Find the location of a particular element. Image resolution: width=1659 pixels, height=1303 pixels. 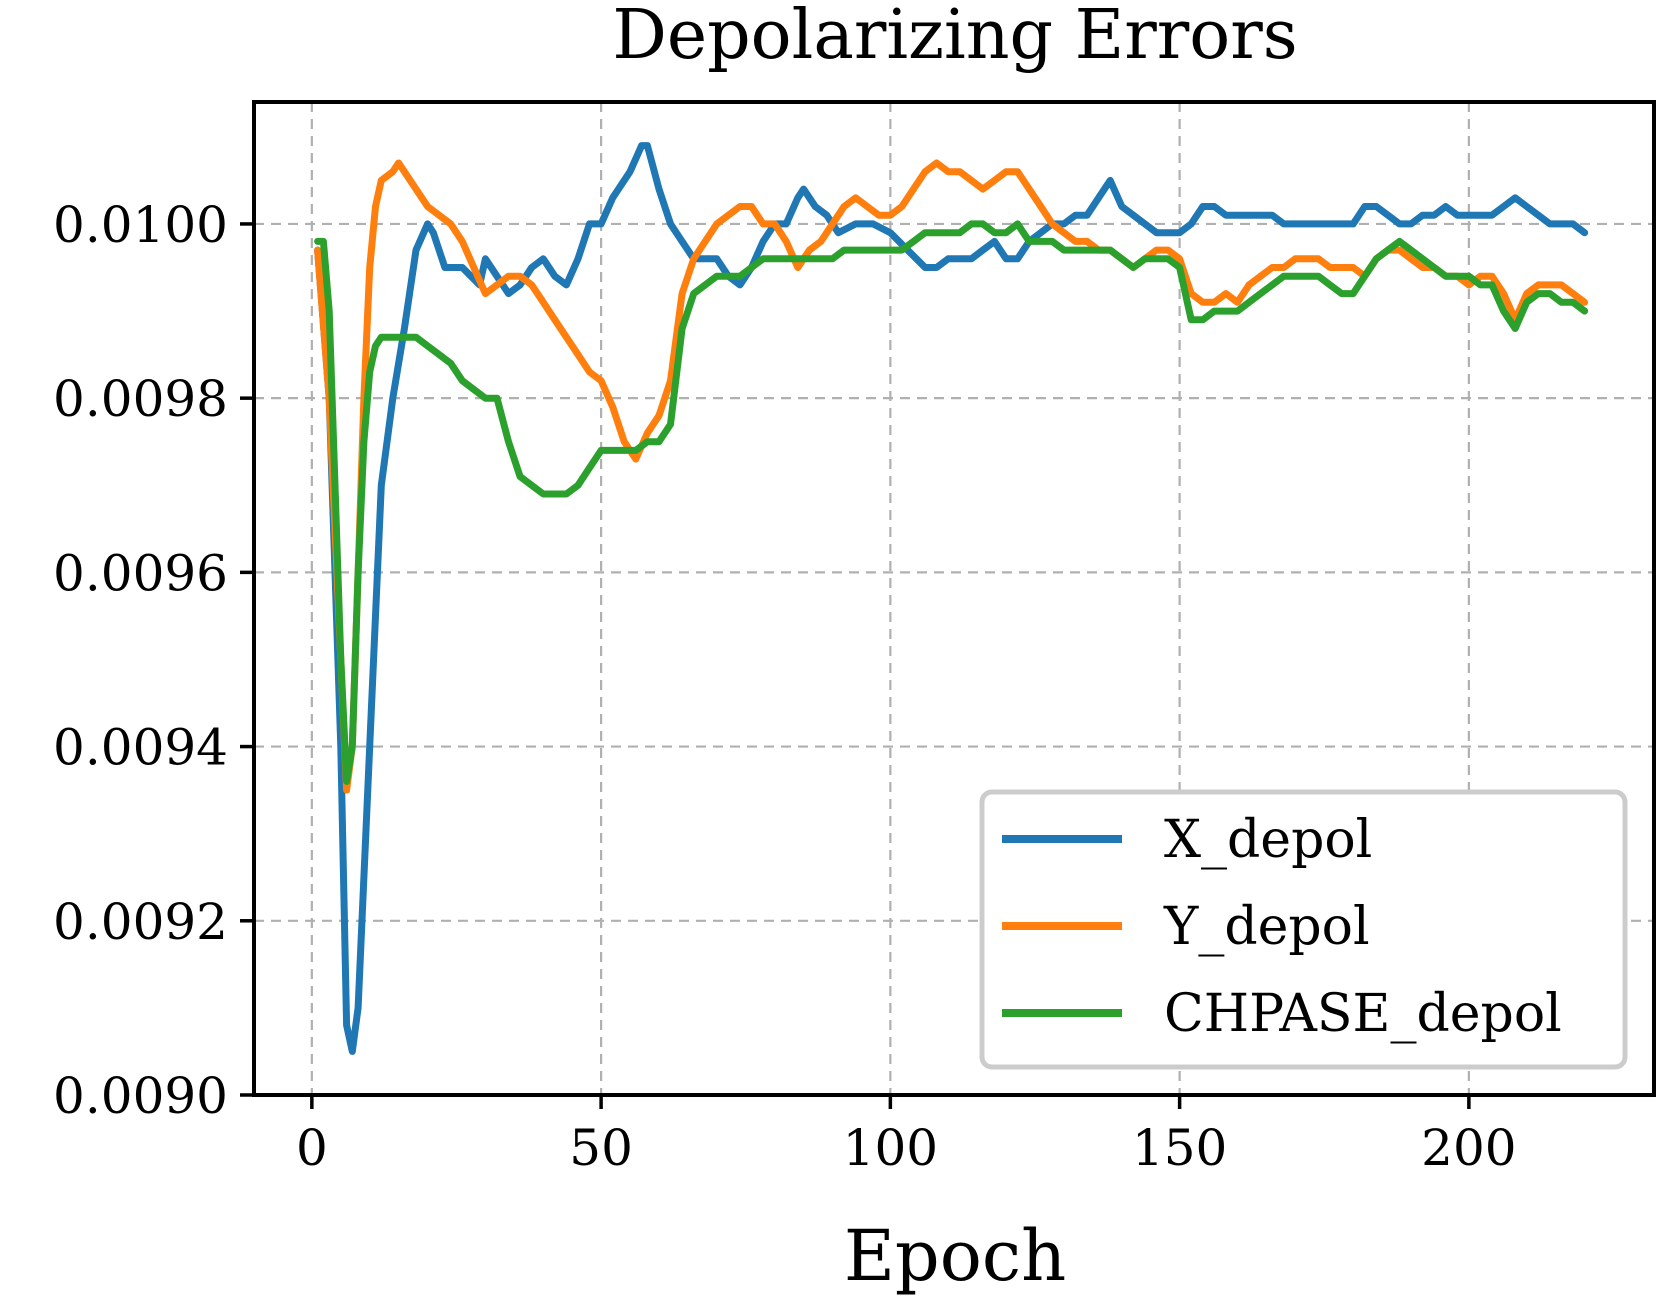

y-tick-label: 0.0098 is located at coordinates (140, 399).